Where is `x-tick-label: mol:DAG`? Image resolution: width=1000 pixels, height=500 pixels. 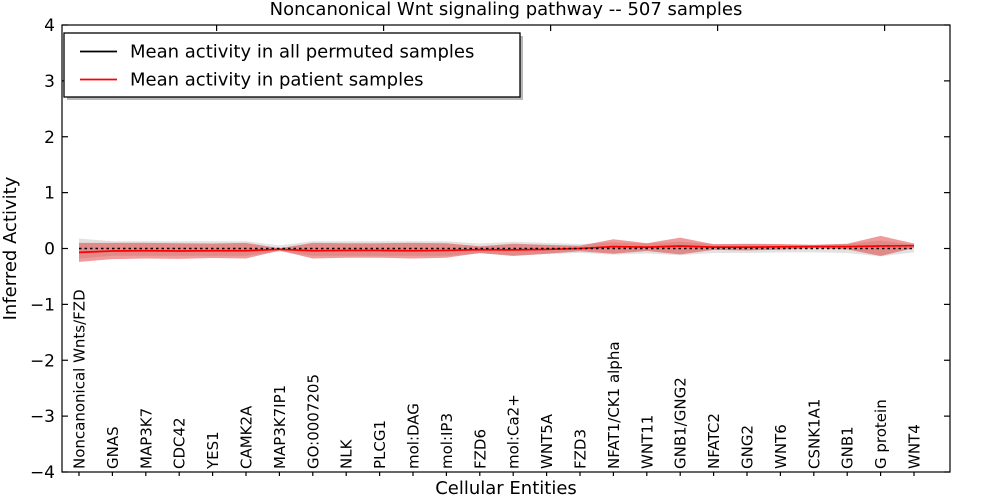 x-tick-label: mol:DAG is located at coordinates (414, 436).